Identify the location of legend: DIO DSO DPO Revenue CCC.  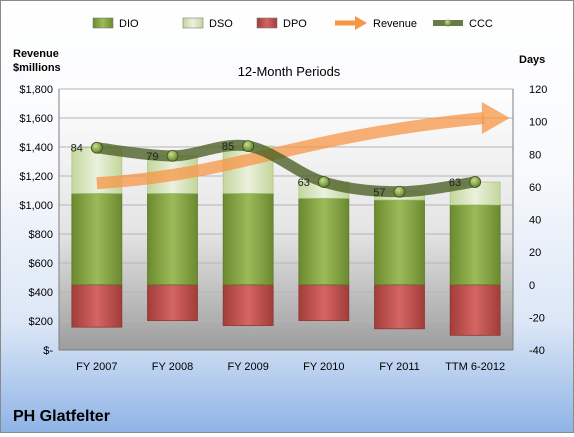
(292, 23).